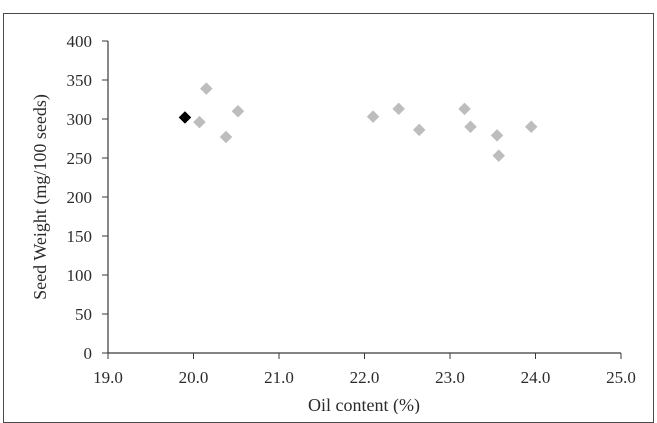 This screenshot has height=423, width=657. Describe the element at coordinates (80, 158) in the screenshot. I see `y-tick-label: 250` at that location.